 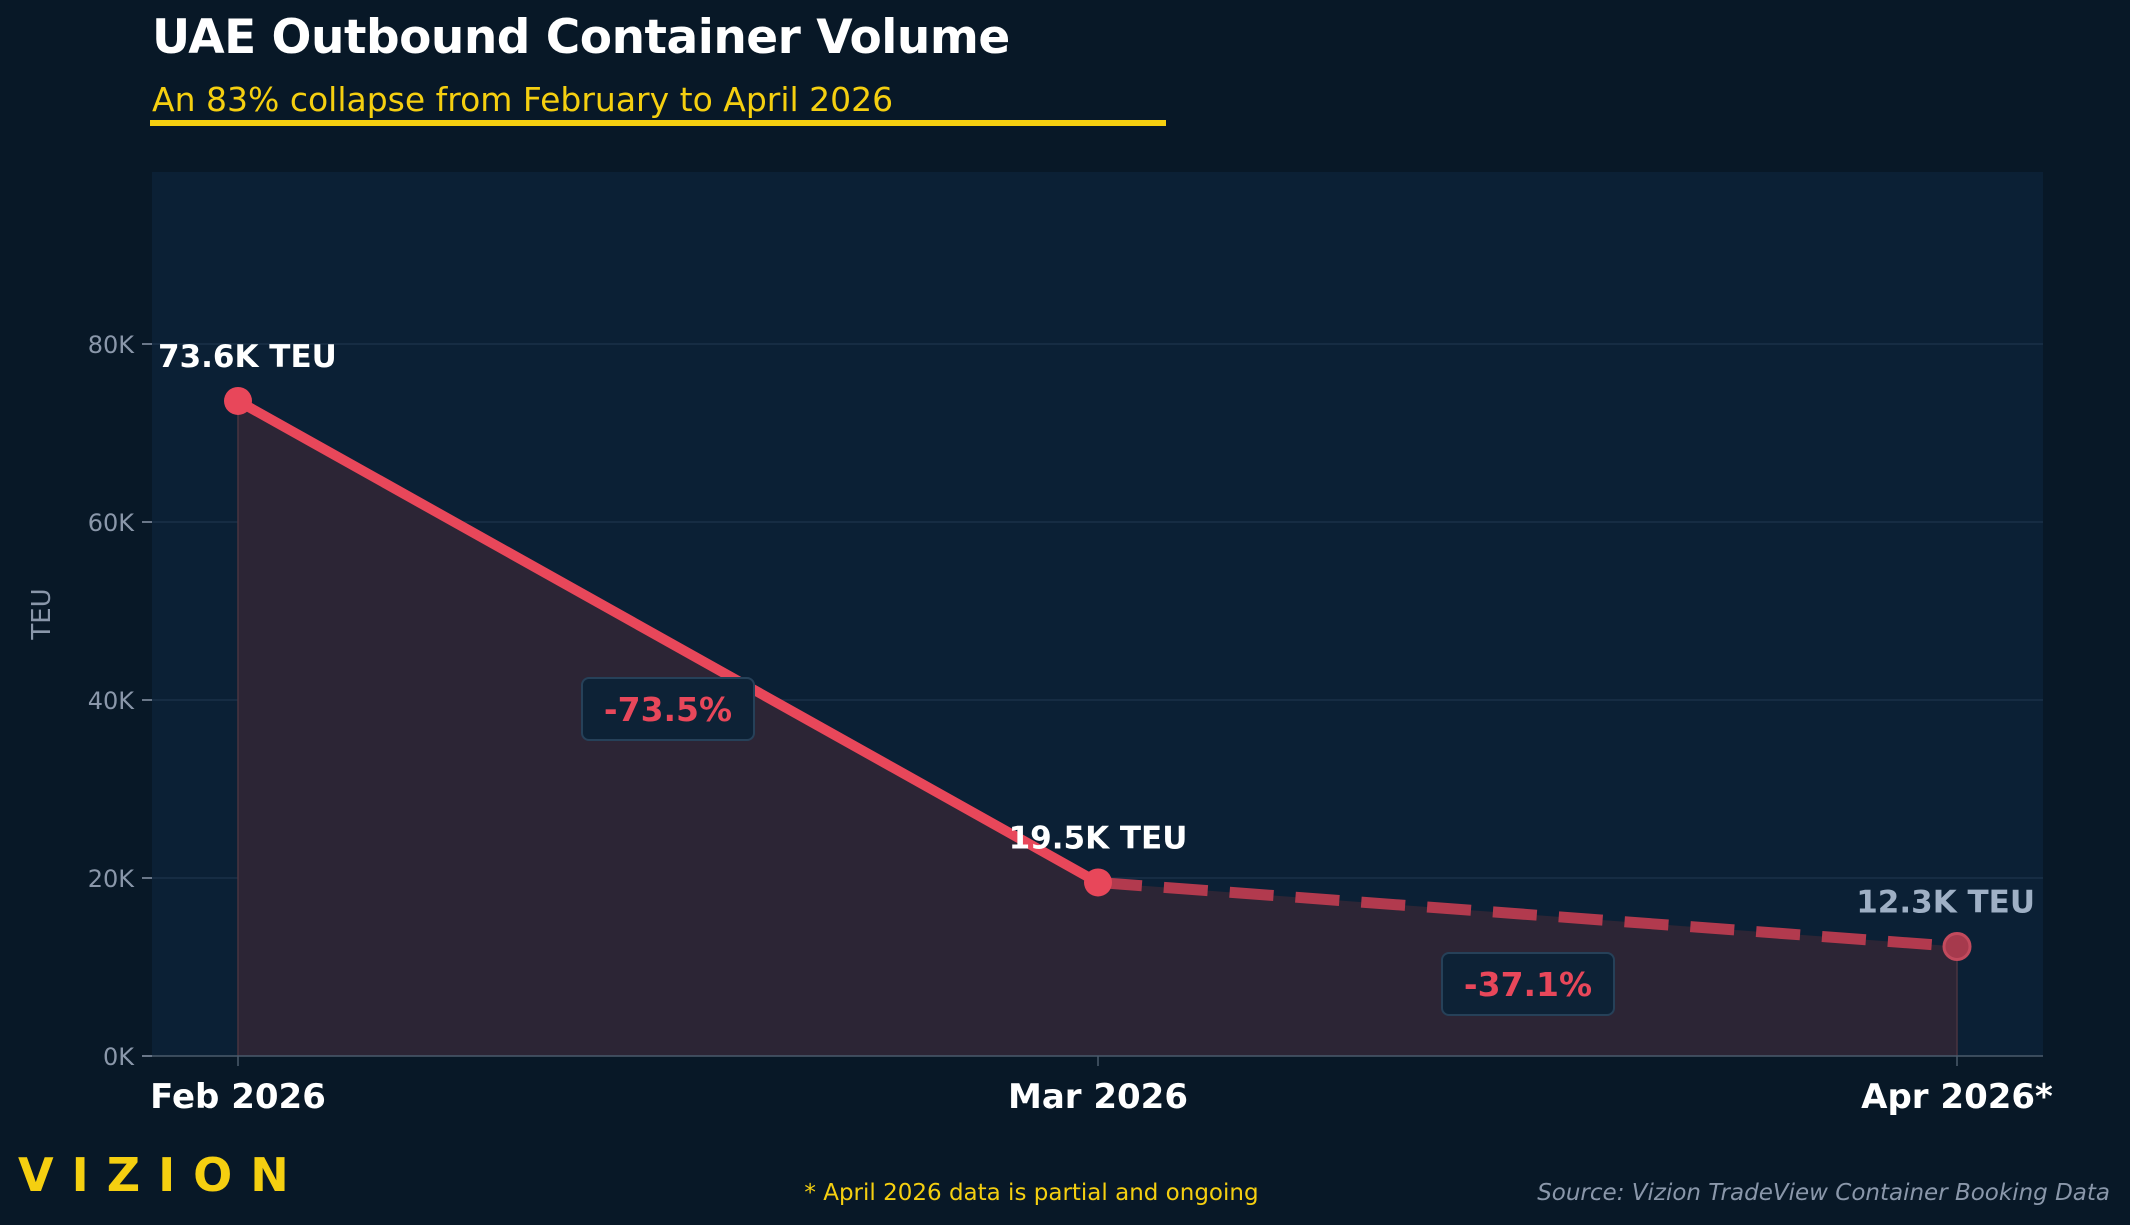 What do you see at coordinates (1945, 903) in the screenshot?
I see `data-label: 12.3K TEU` at bounding box center [1945, 903].